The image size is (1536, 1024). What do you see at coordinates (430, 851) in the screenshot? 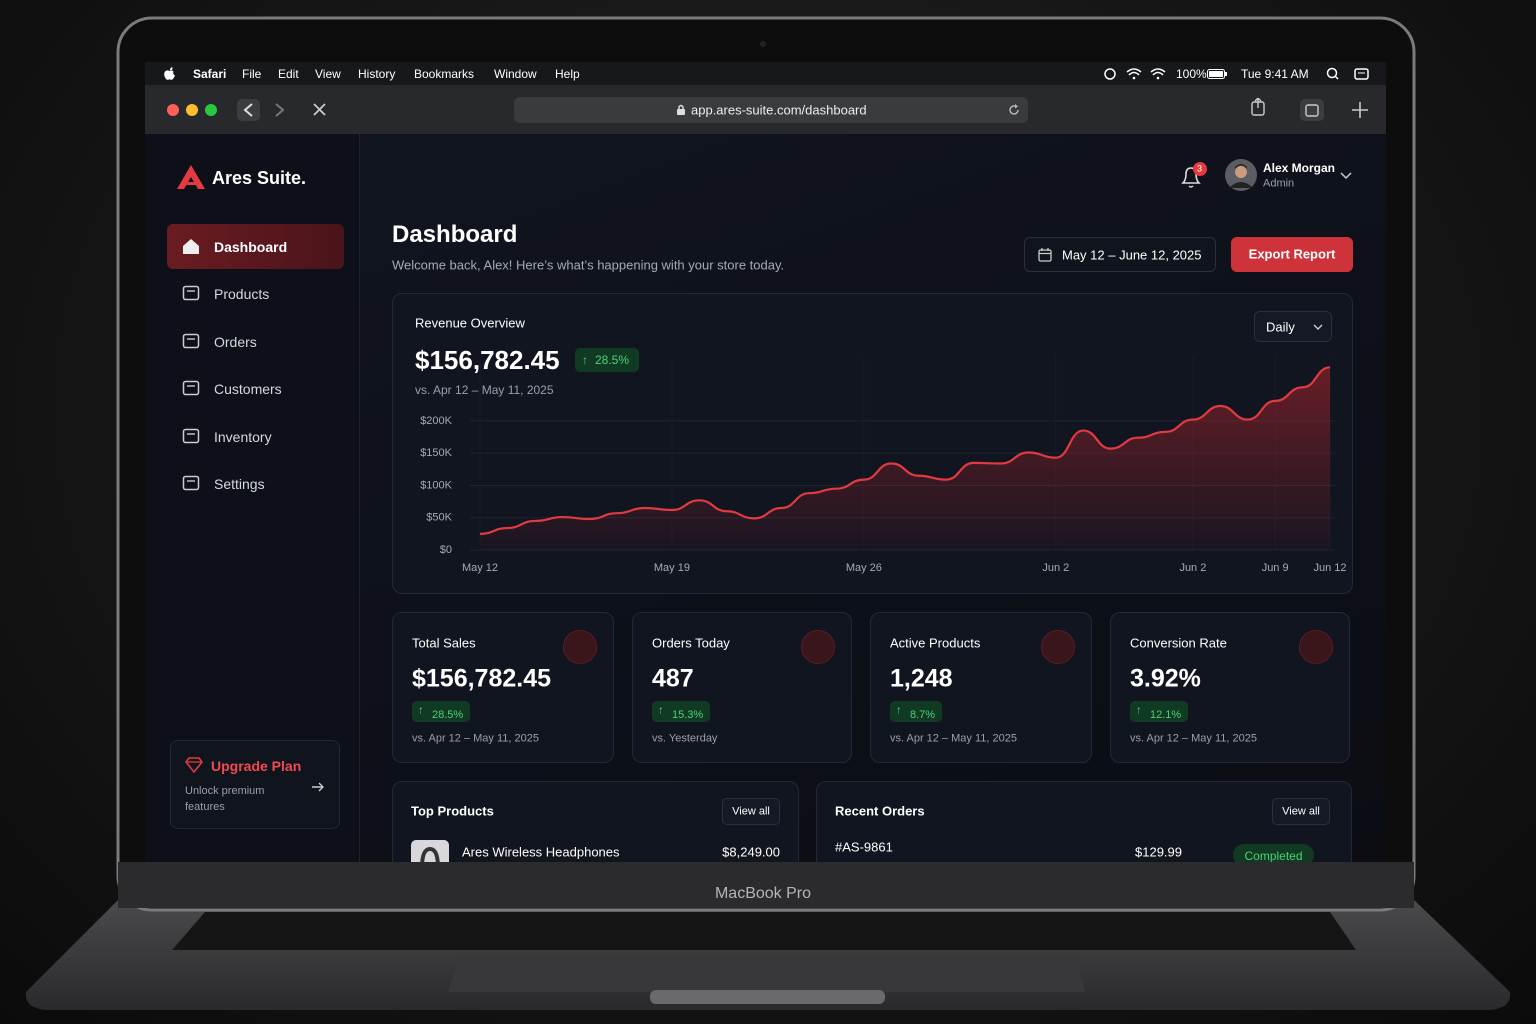
I see `product-thumbnail` at bounding box center [430, 851].